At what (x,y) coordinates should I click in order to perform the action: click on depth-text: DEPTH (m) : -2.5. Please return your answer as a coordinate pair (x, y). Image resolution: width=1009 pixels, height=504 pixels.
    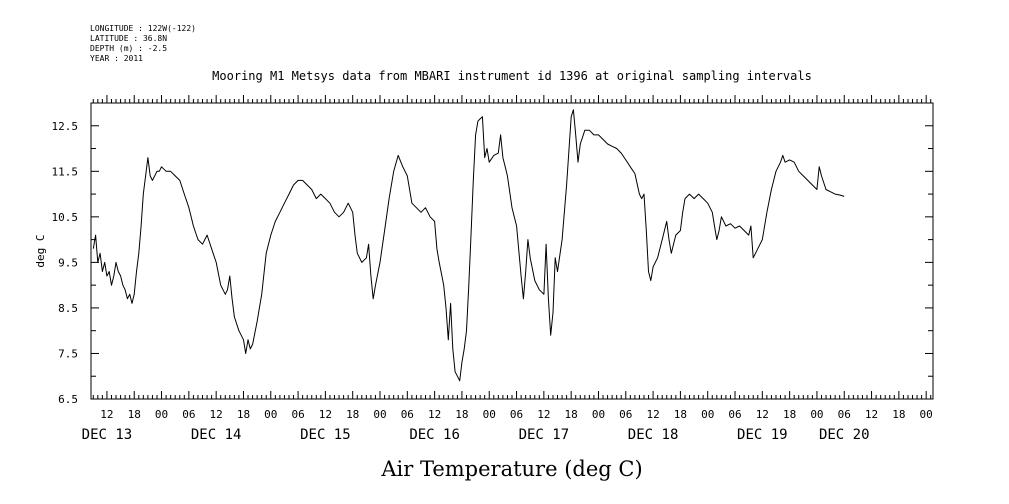
    Looking at the image, I should click on (128, 48).